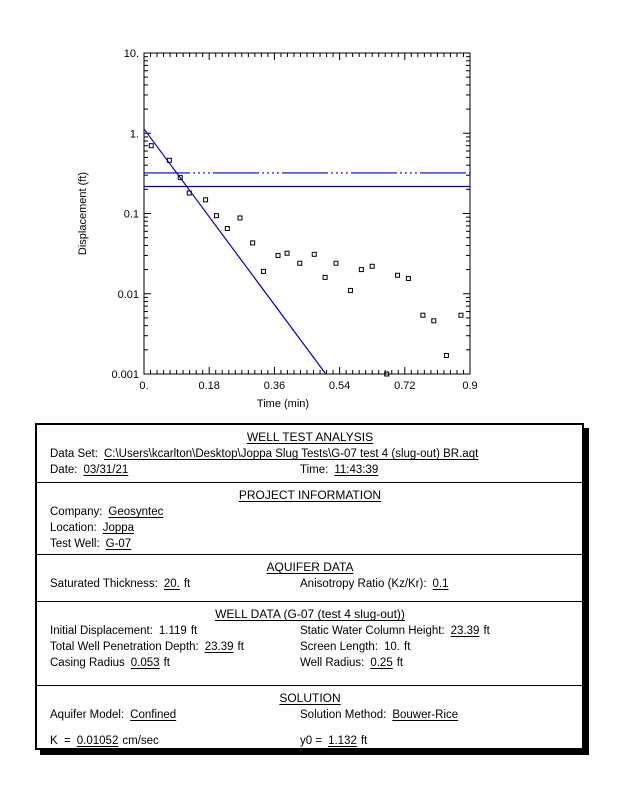 The image size is (618, 800). I want to click on aquifer-model-label: Aquifer Model:, so click(87, 715).